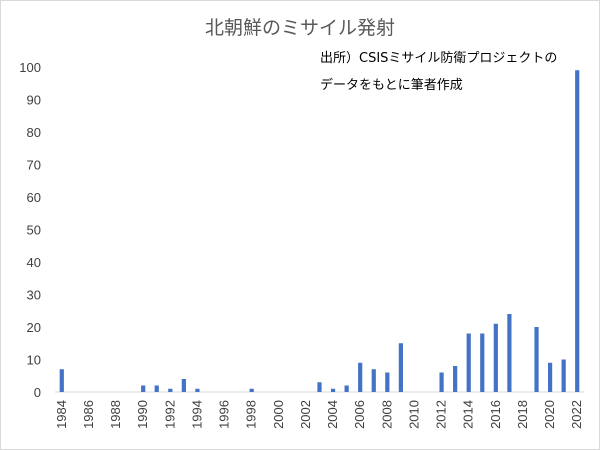 The height and width of the screenshot is (450, 600). I want to click on y-tick-label: 60, so click(34, 197).